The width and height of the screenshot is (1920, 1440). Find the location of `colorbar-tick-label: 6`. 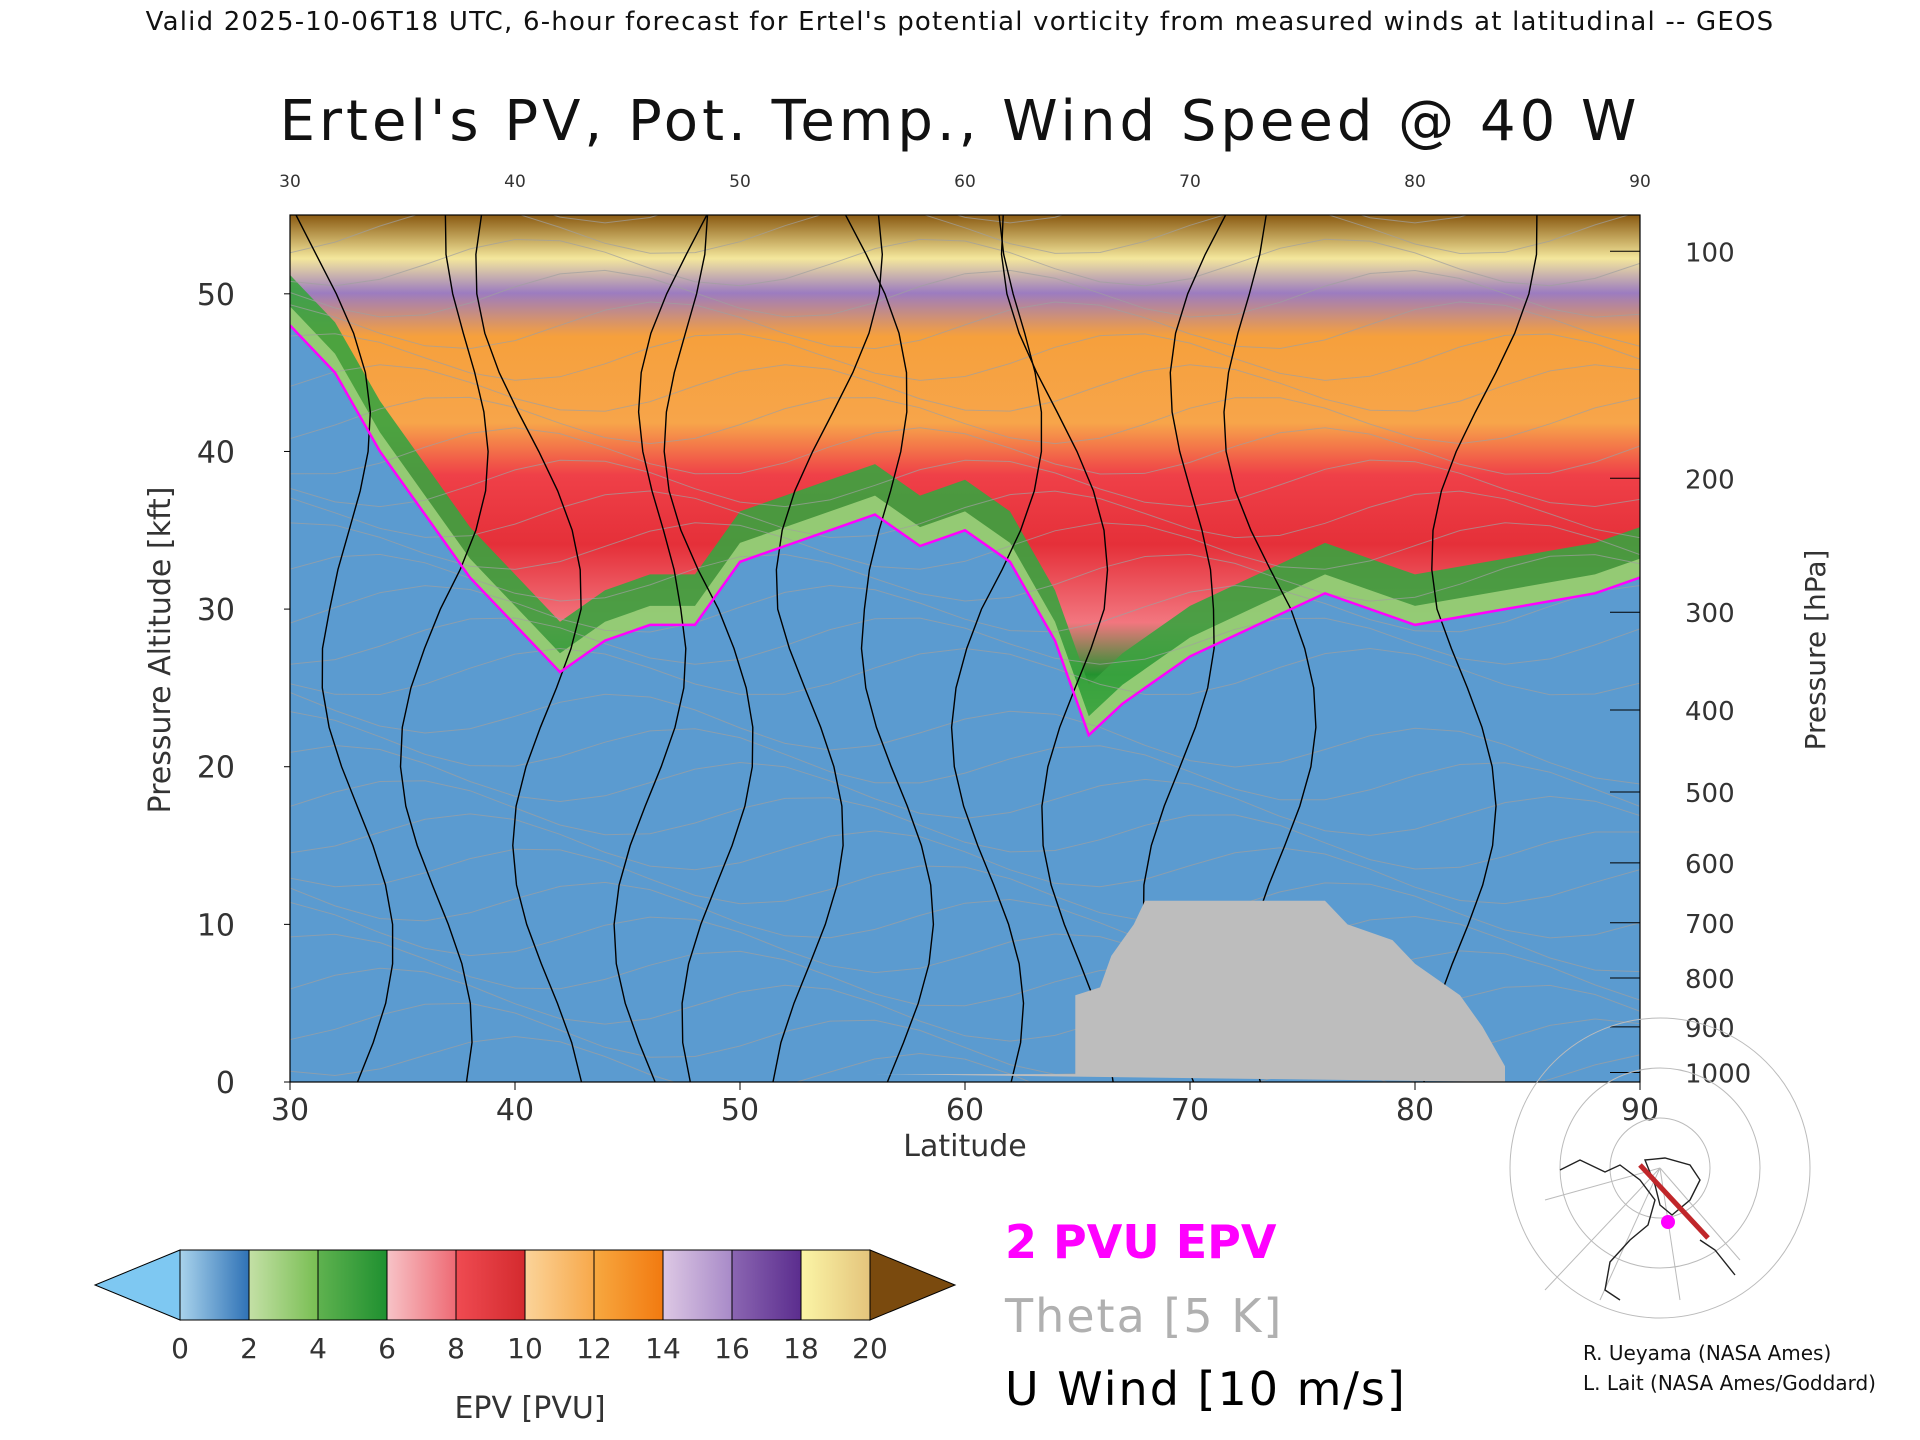

colorbar-tick-label: 6 is located at coordinates (387, 1348).